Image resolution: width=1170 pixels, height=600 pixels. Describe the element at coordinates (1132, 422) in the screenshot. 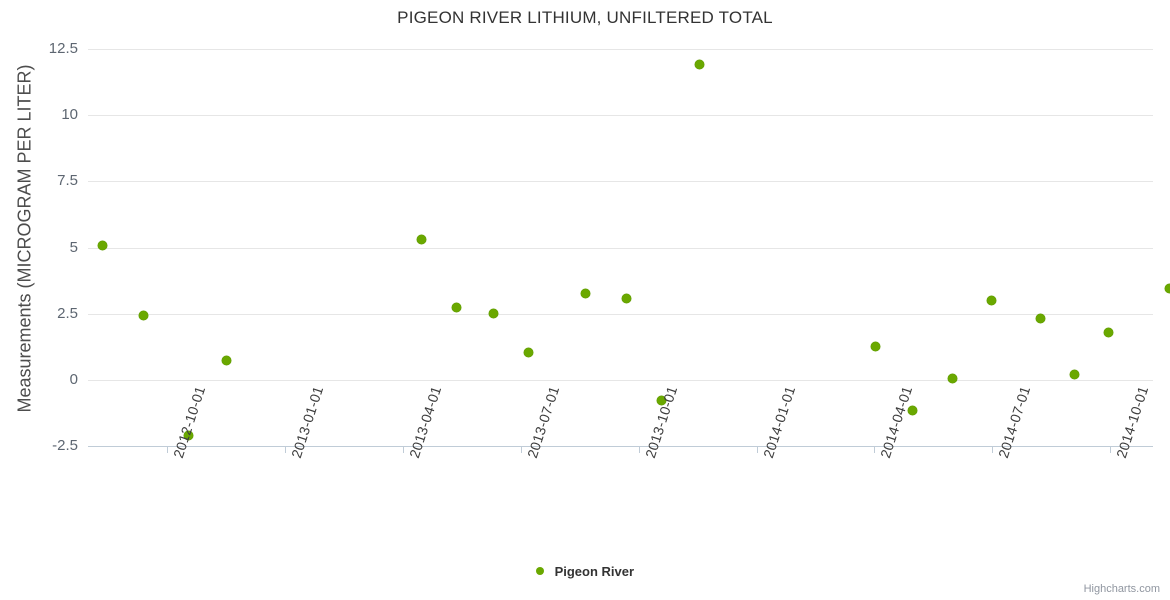

I see `x-tick-label: 2014-10-01` at that location.